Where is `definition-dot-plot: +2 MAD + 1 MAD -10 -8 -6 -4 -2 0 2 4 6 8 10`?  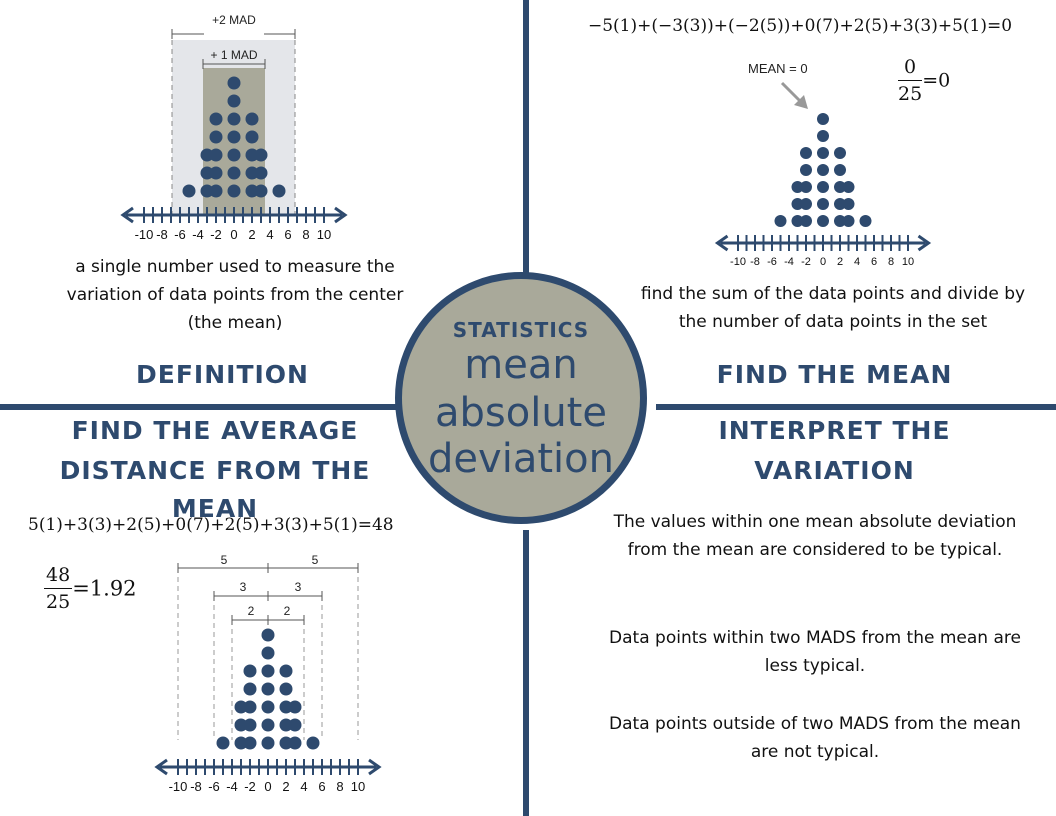
definition-dot-plot: +2 MAD + 1 MAD -10 -8 -6 -4 -2 0 2 4 6 8 10 is located at coordinates (234, 127).